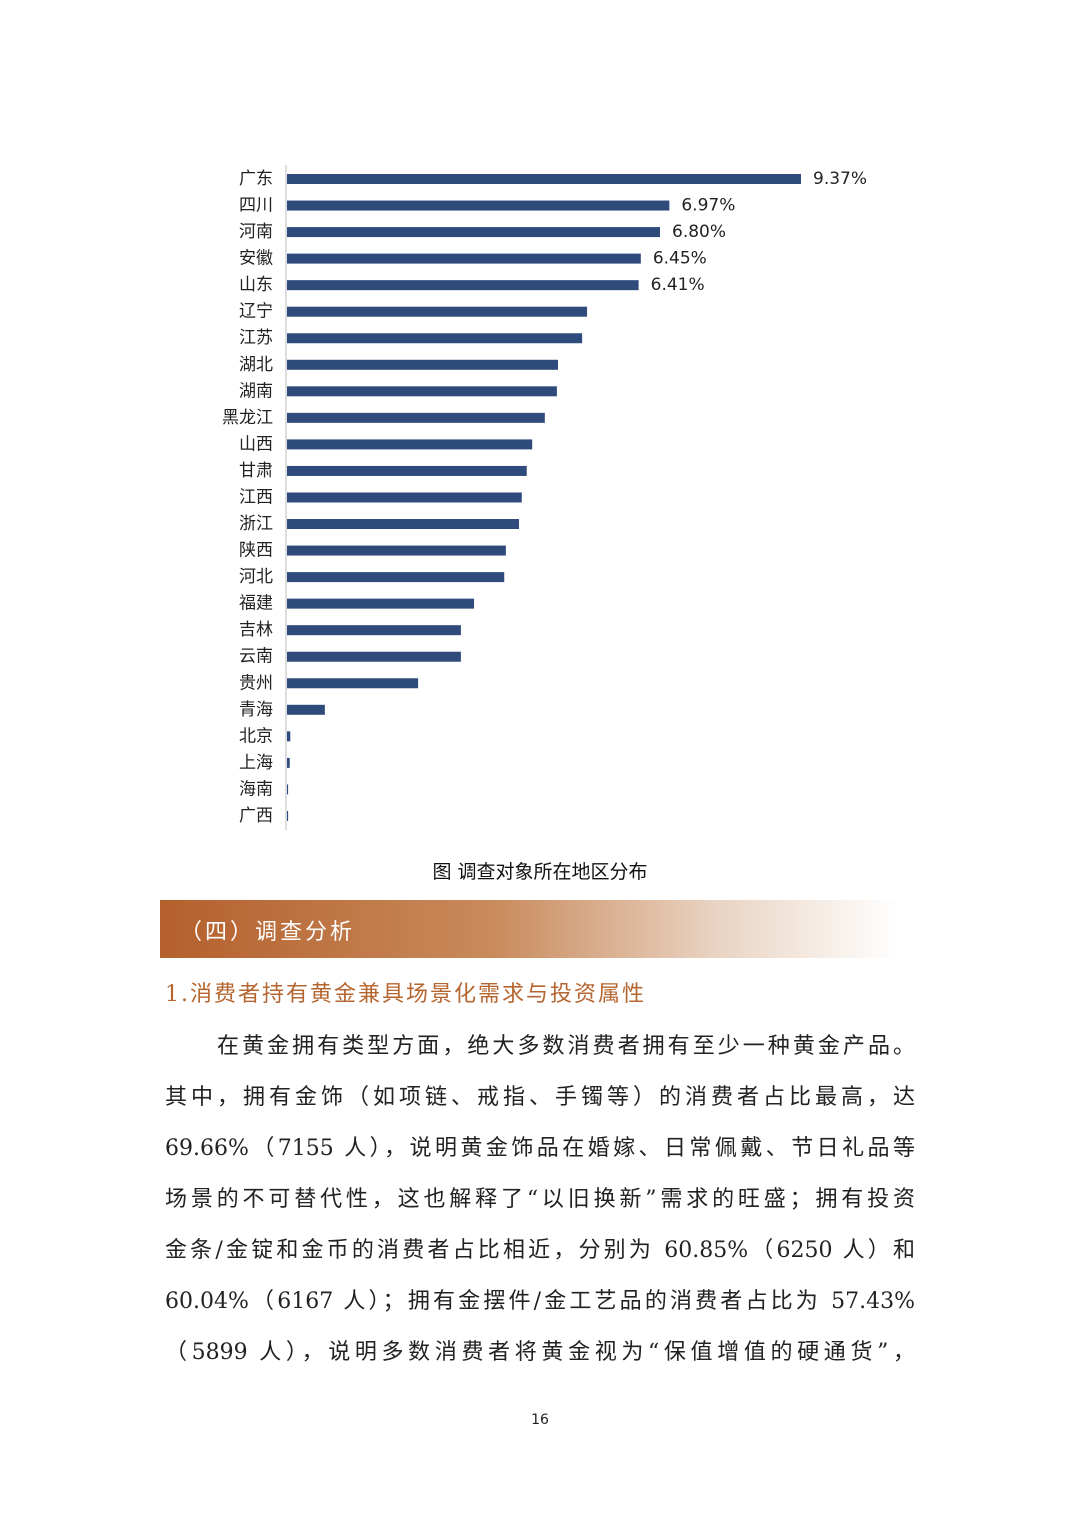 The image size is (1080, 1527). I want to click on category-label: 青海, so click(256, 710).